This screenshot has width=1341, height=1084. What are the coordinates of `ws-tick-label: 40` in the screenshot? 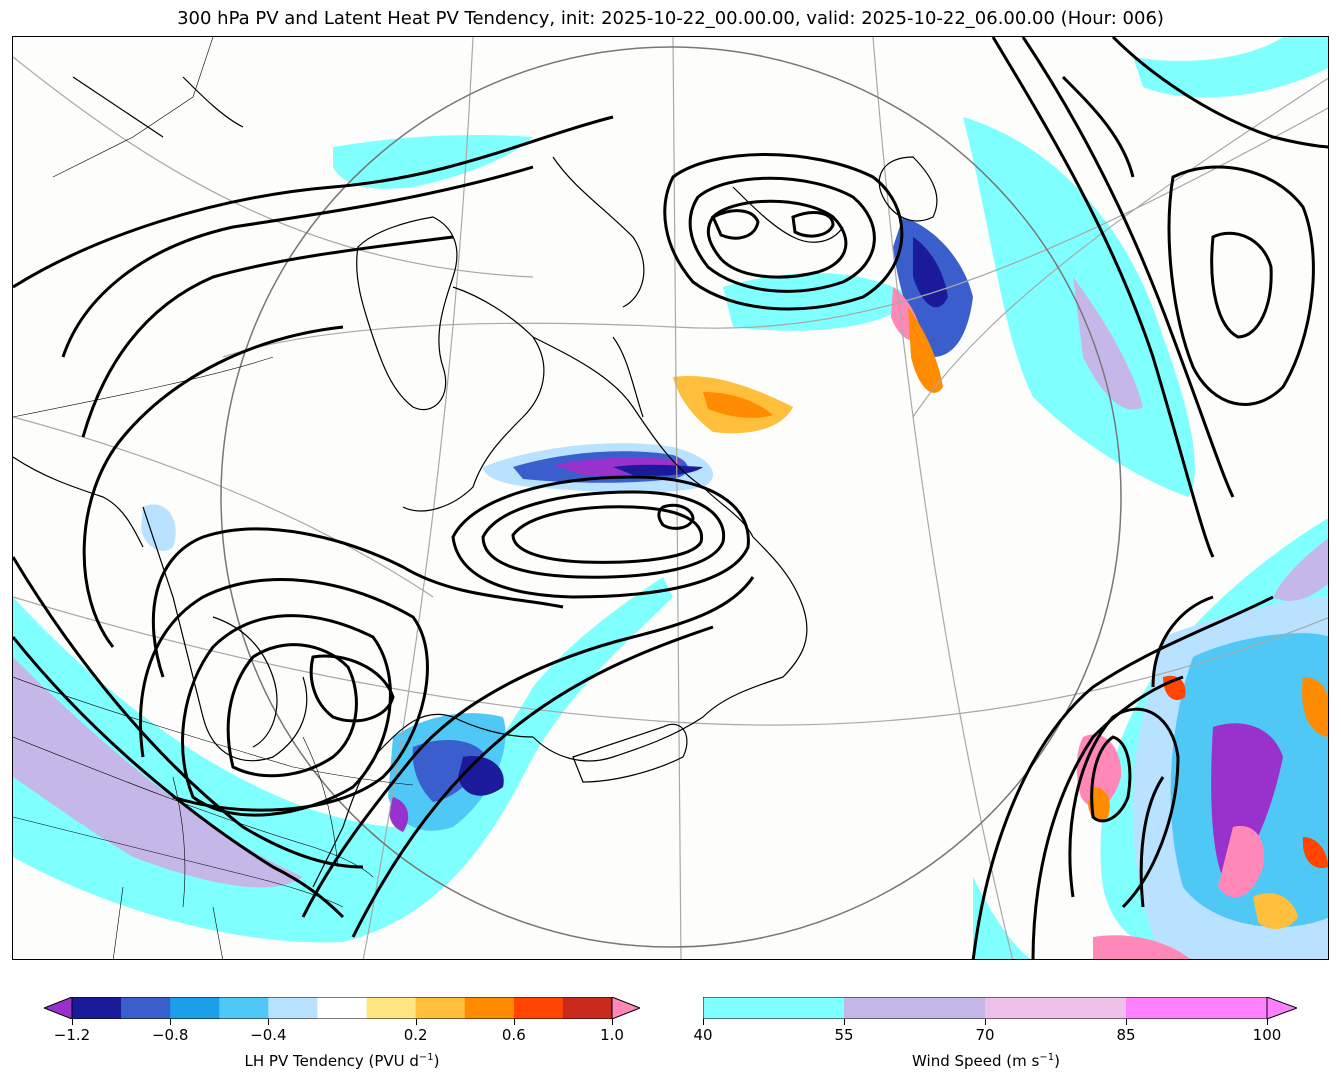 It's located at (703, 1035).